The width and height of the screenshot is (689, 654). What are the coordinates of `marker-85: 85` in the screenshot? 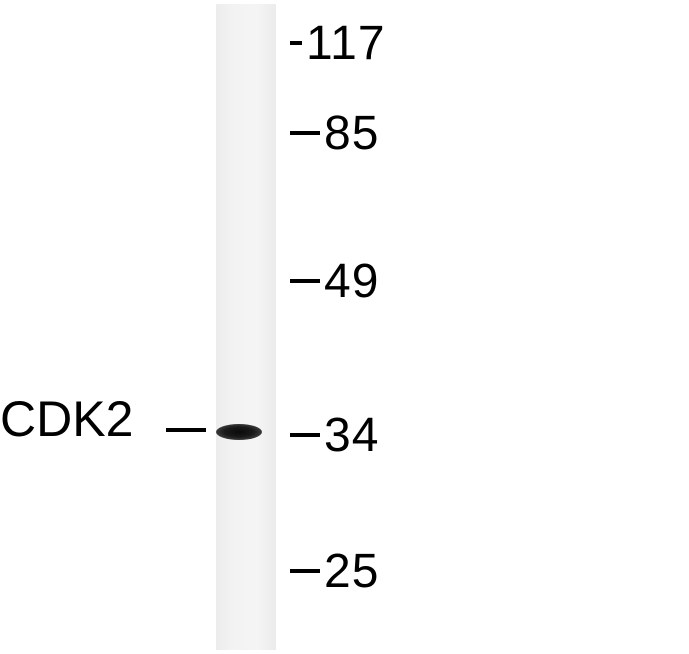 It's located at (334, 134).